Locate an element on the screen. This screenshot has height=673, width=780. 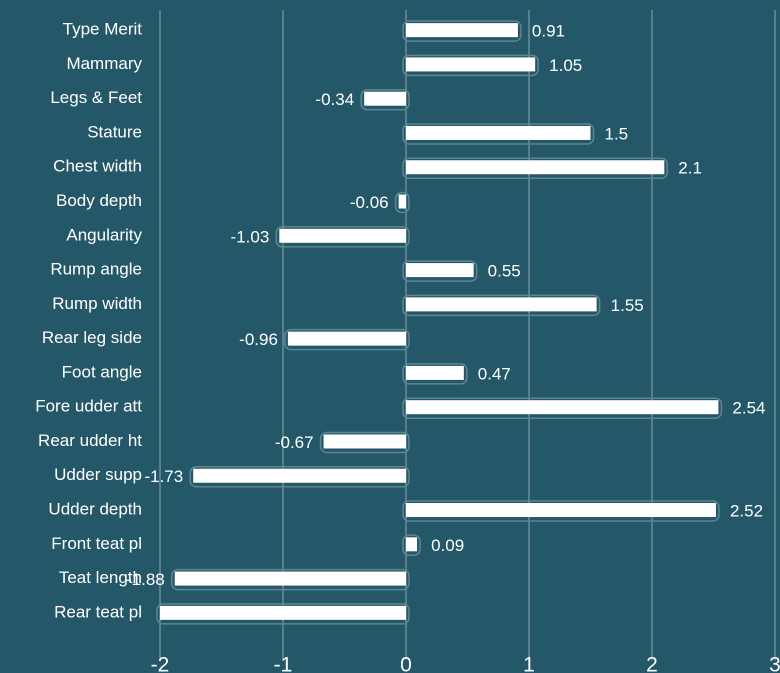
x-tick-label: 3 is located at coordinates (774, 663).